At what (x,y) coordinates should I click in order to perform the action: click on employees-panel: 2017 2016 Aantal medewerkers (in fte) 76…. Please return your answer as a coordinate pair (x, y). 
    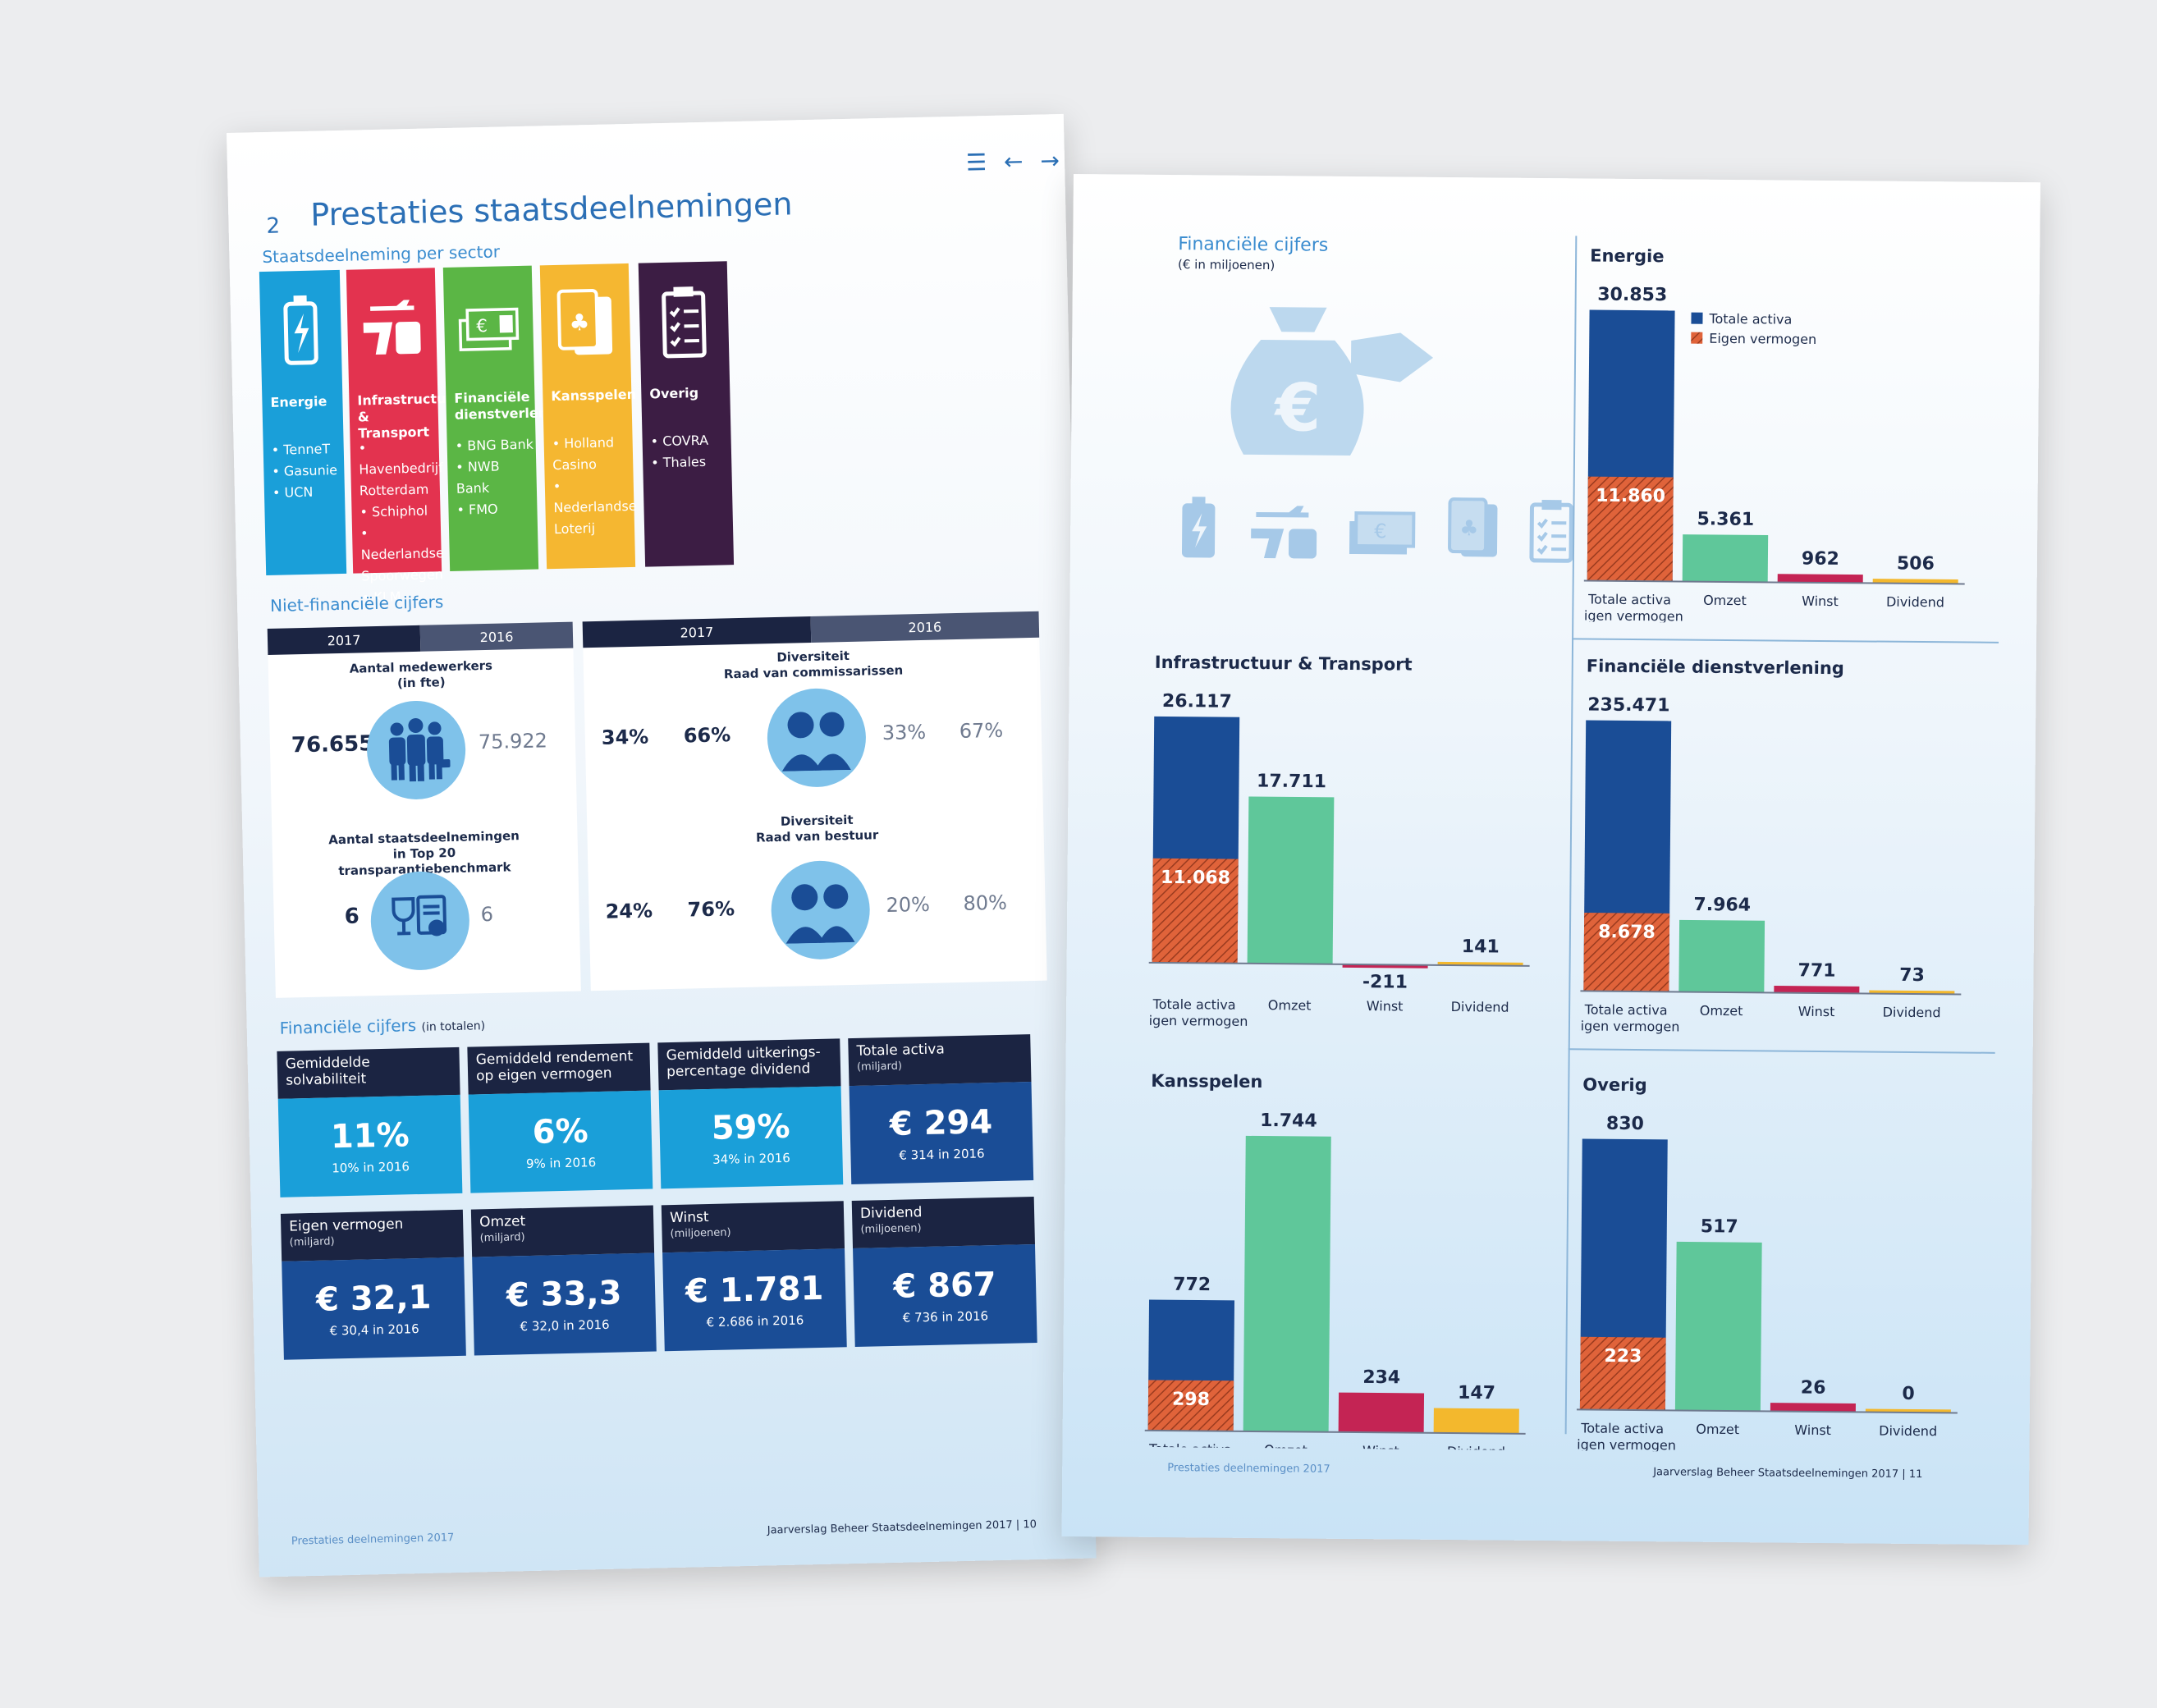
    Looking at the image, I should click on (424, 809).